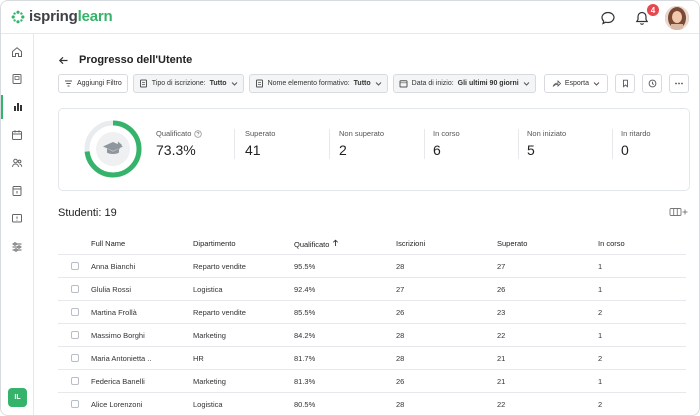 This screenshot has height=416, width=700. I want to click on sidebar-item-settings, so click(17, 247).